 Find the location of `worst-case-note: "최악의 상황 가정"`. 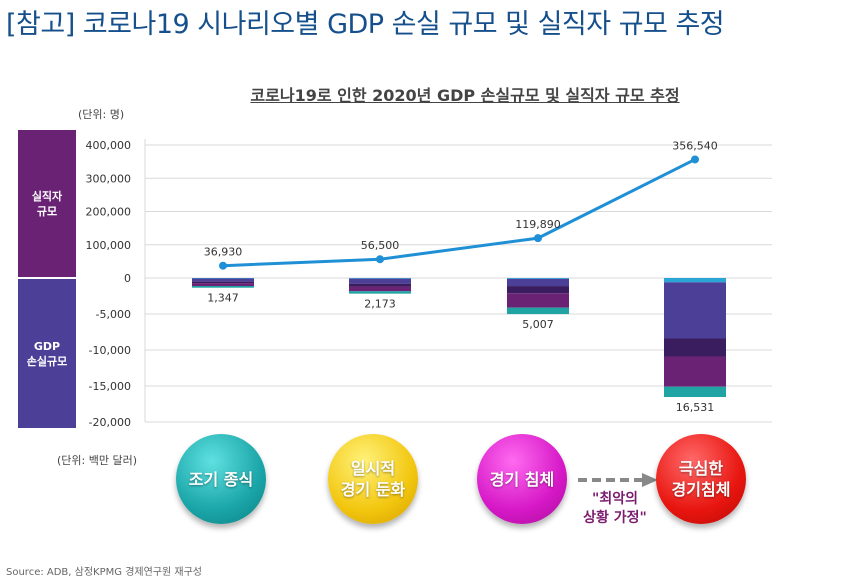

worst-case-note: "최악의 상황 가정" is located at coordinates (615, 508).